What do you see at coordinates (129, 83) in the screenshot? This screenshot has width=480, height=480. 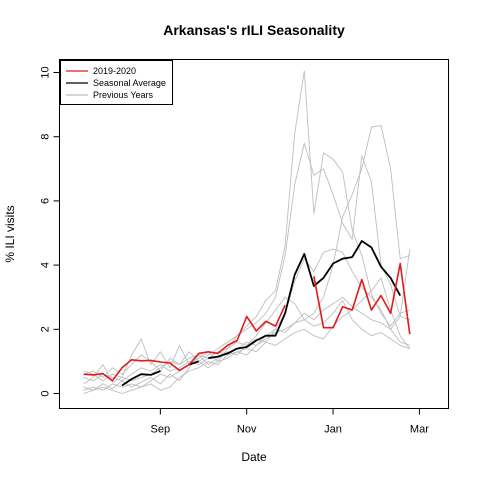 I see `legend-entry-average: Seasonal Average` at bounding box center [129, 83].